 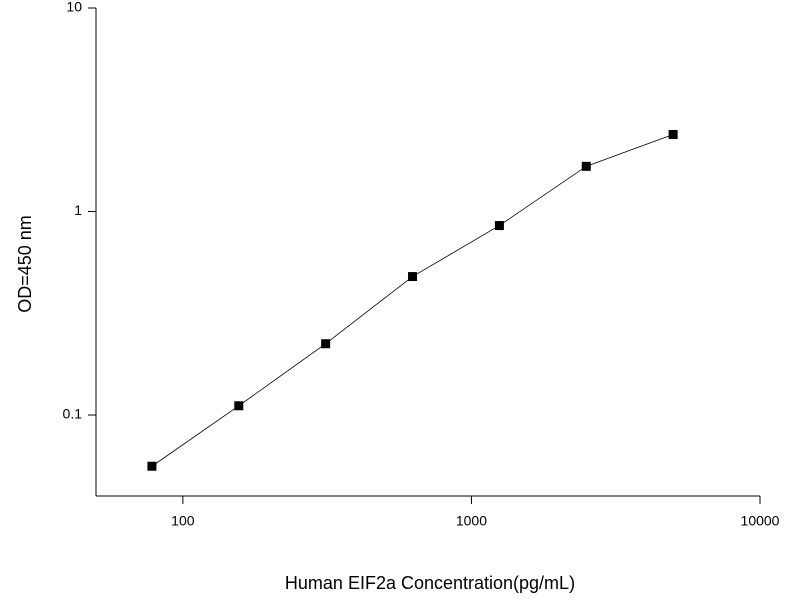 What do you see at coordinates (73, 414) in the screenshot?
I see `y-tick-label: 0.1` at bounding box center [73, 414].